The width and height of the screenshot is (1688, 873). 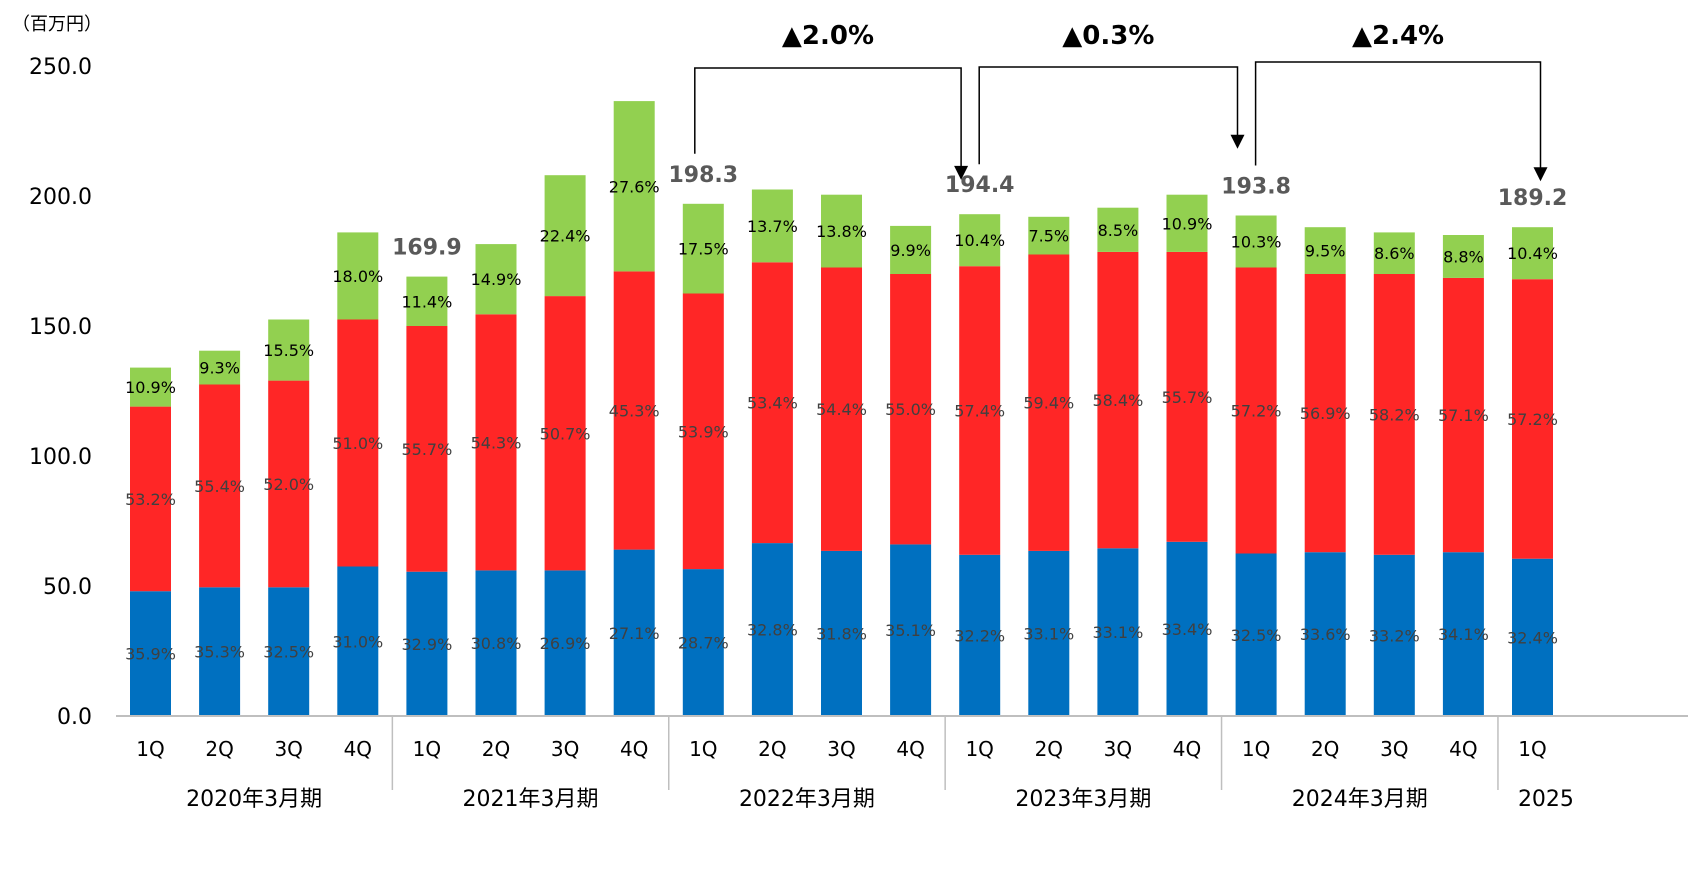 What do you see at coordinates (57, 372) in the screenshot?
I see `y-axis: （百万円） 0.0 50.0 100.0 150.0 200.0 250.0` at bounding box center [57, 372].